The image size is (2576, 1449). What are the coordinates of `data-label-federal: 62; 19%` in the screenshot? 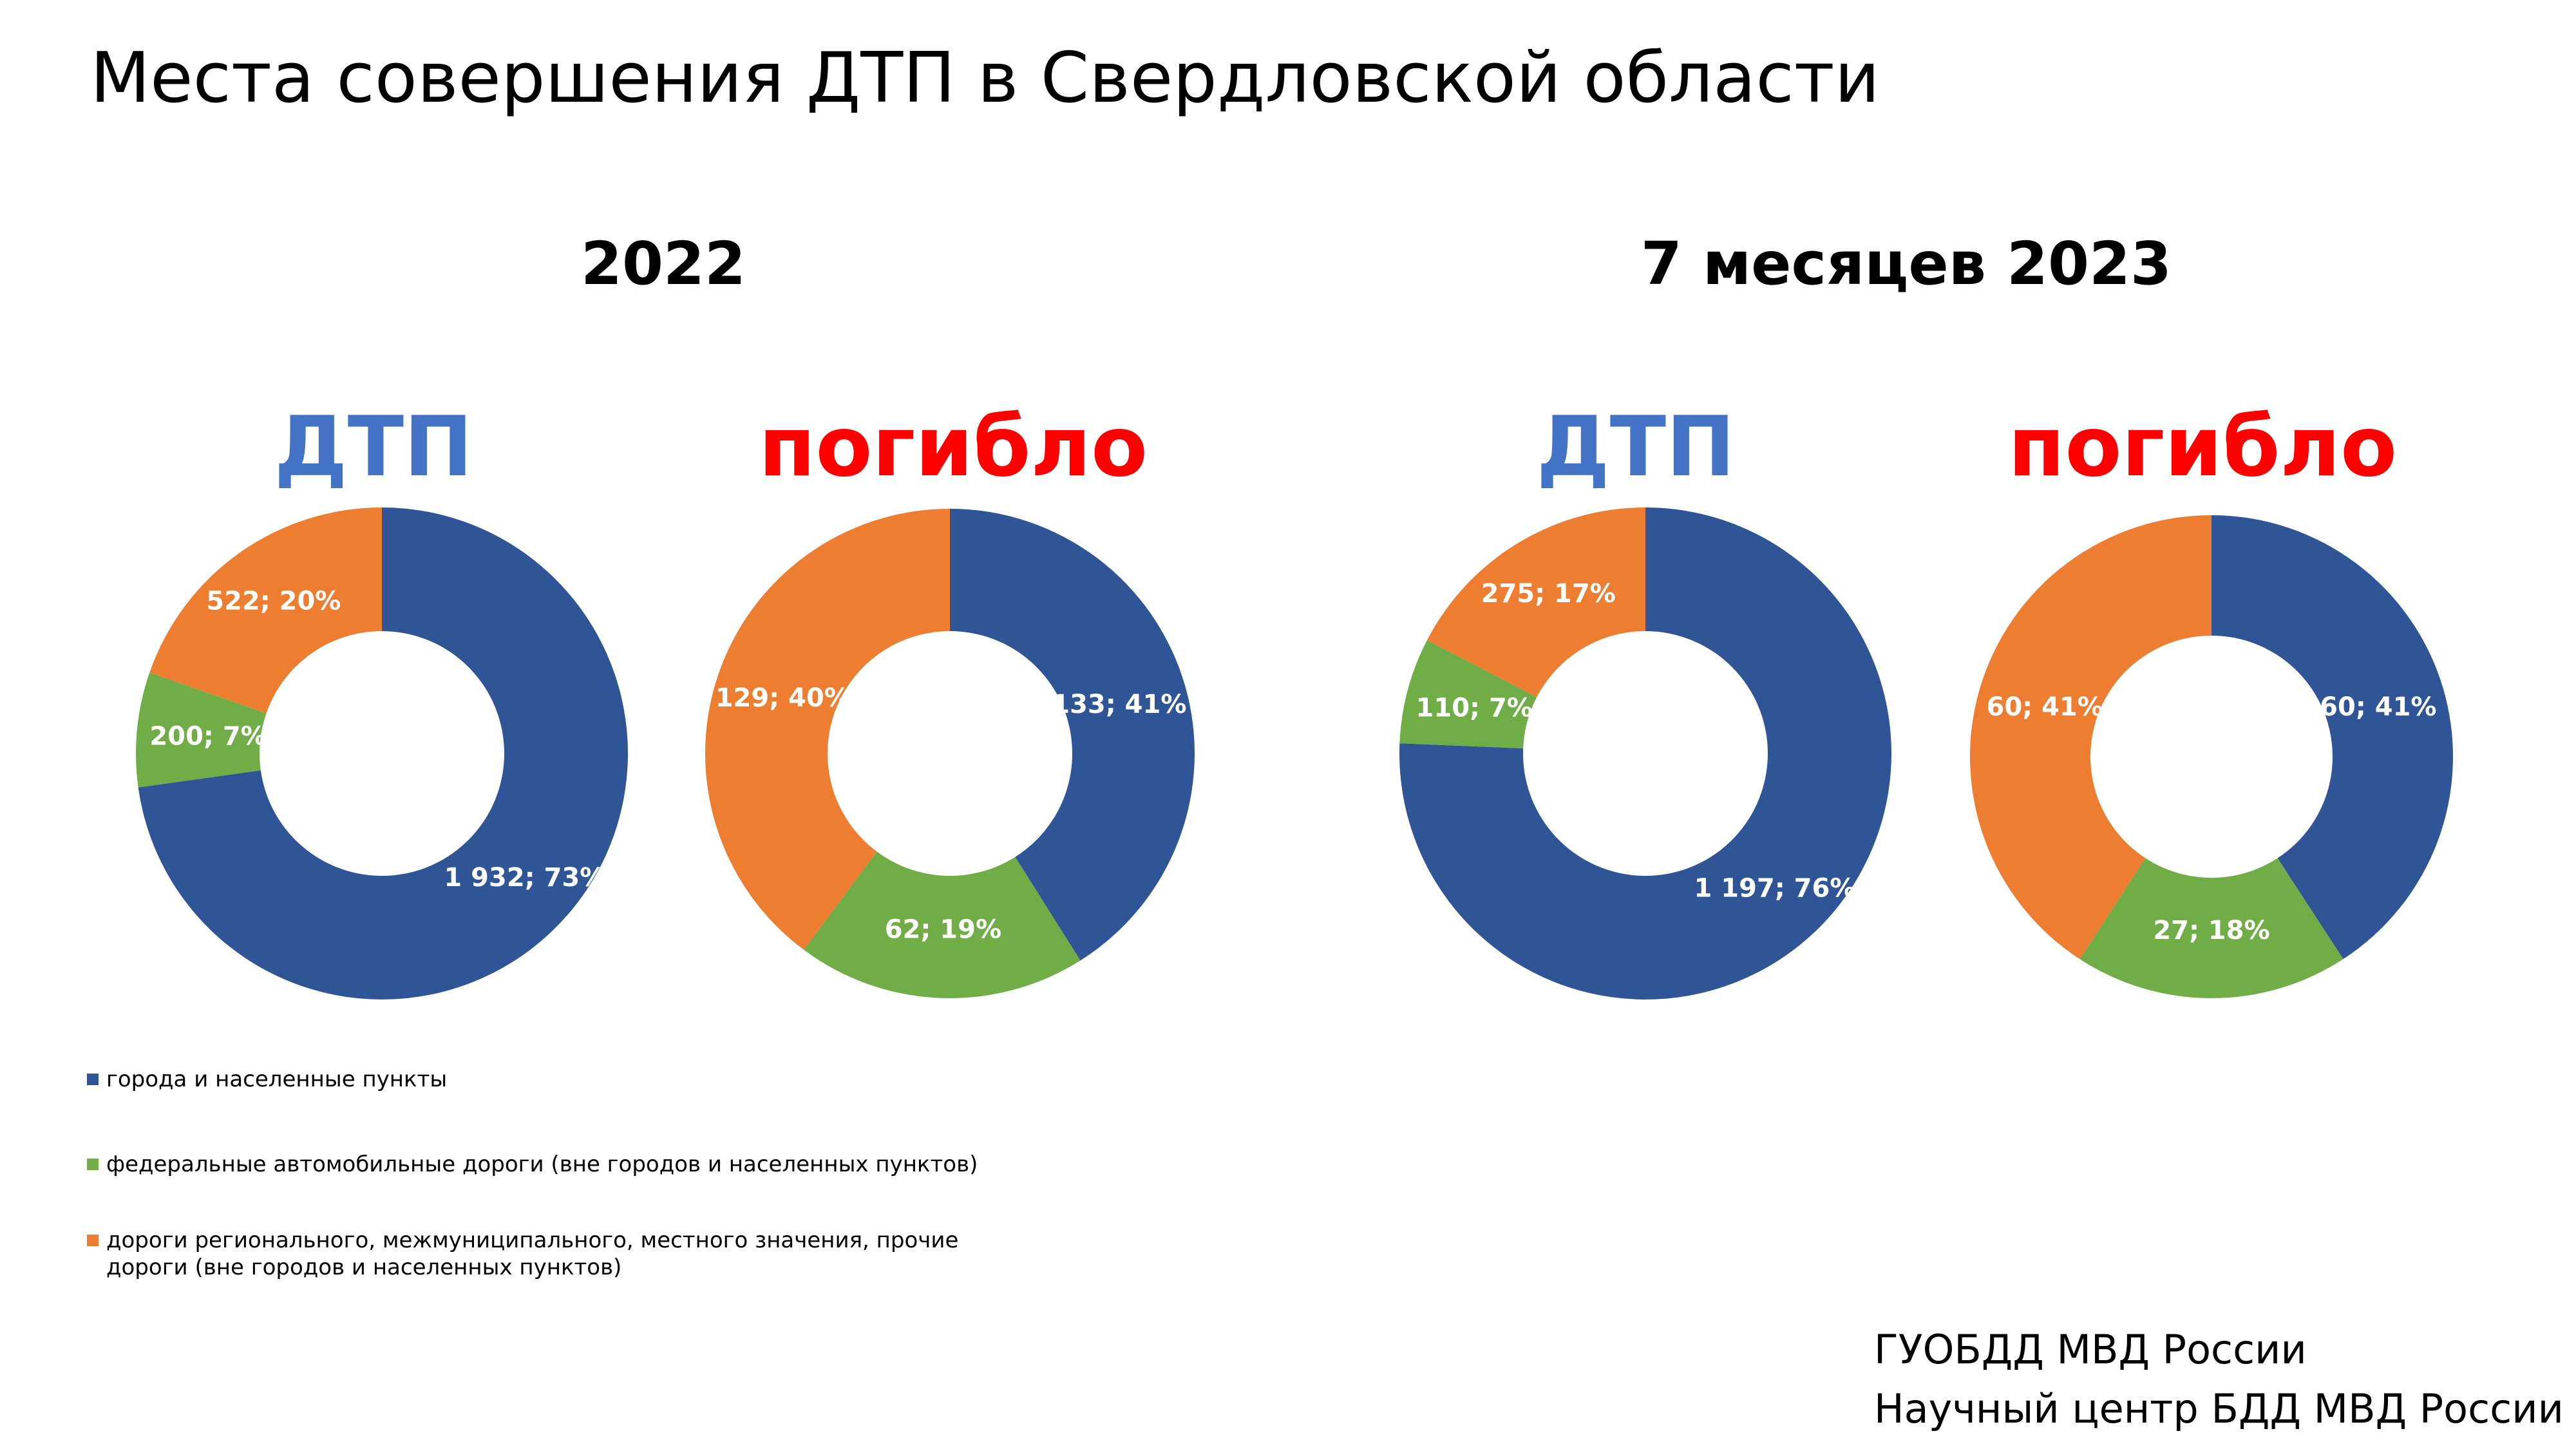 It's located at (943, 929).